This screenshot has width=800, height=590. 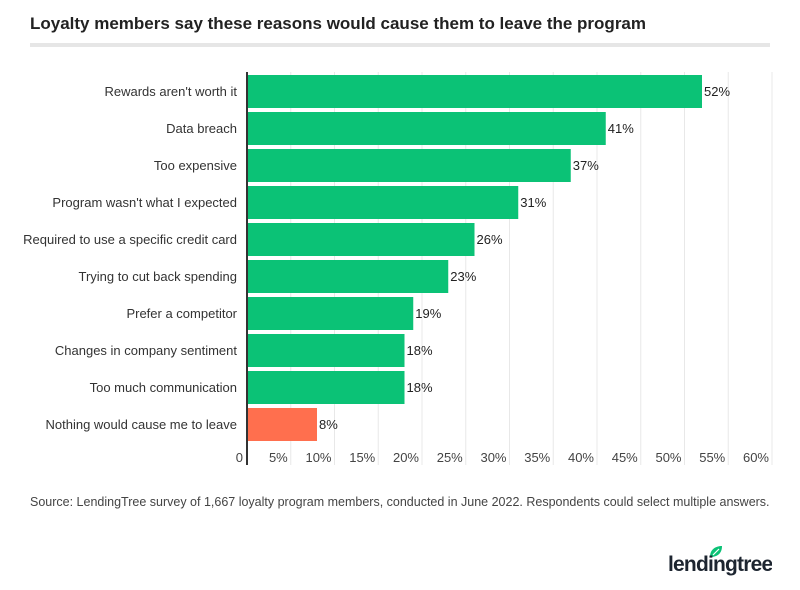 What do you see at coordinates (195, 165) in the screenshot?
I see `category-label: Too expensive` at bounding box center [195, 165].